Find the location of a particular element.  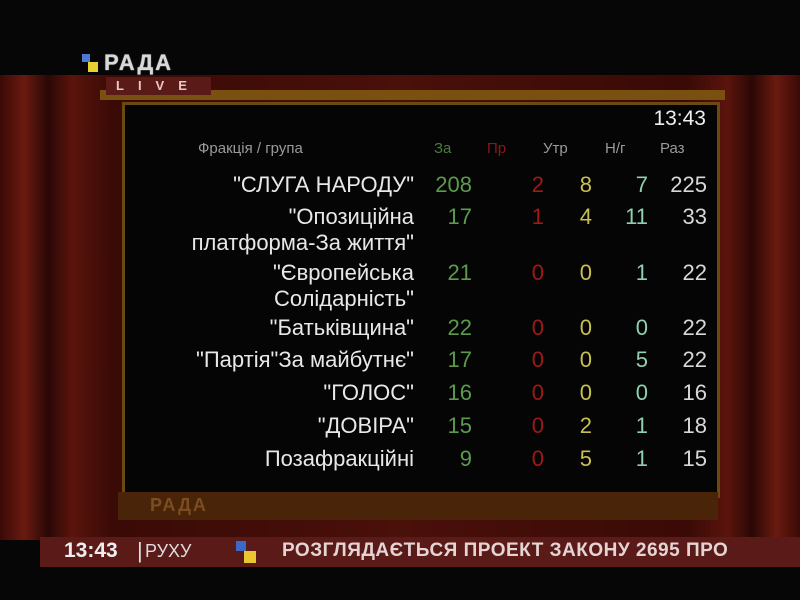

faction-row: "ДОВІРА" 15 0 2 1 18 is located at coordinates (418, 428).